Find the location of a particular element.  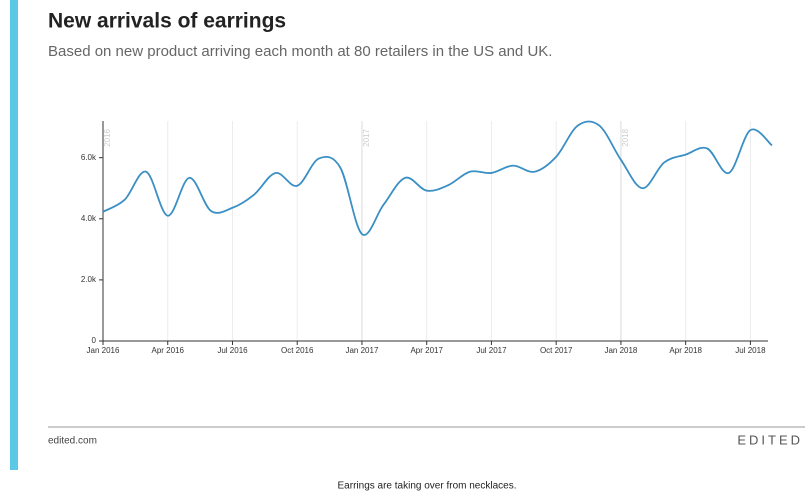

y-tick-label: 4.0k is located at coordinates (89, 218).